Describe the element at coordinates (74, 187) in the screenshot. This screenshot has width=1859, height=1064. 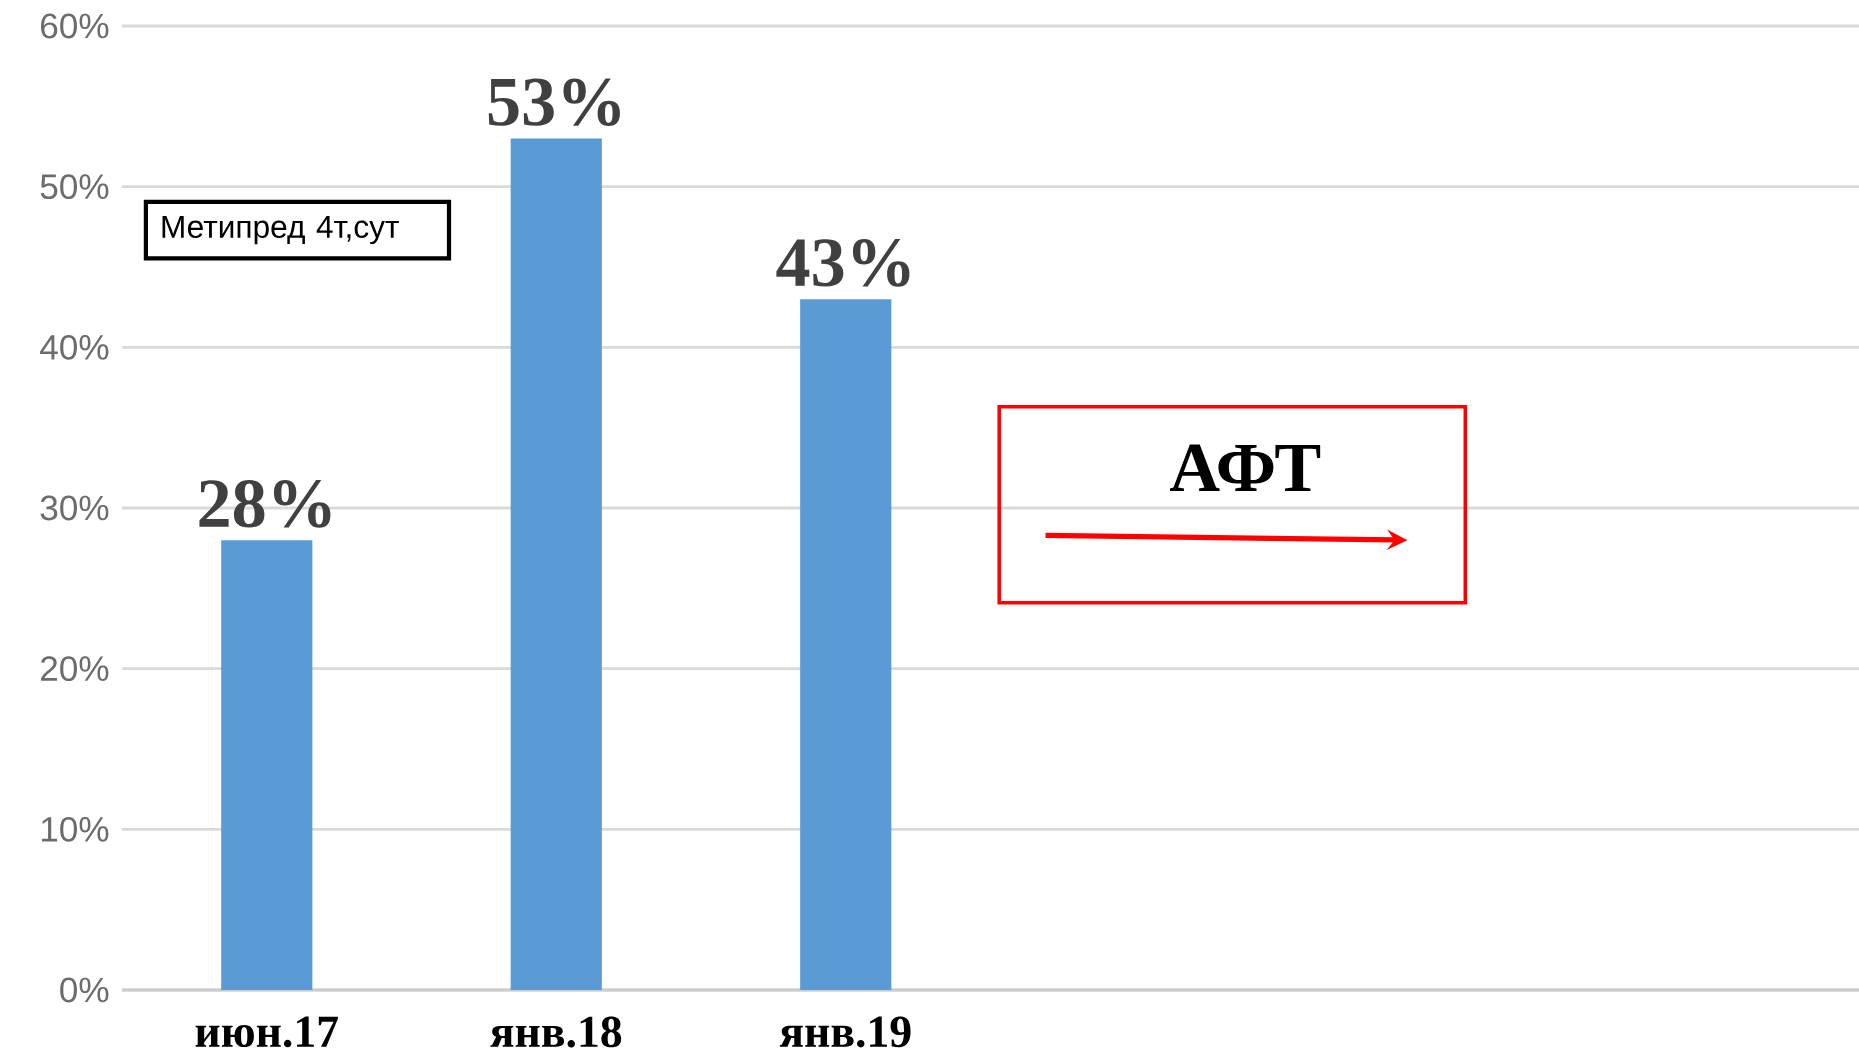
I see `y-tick-label: 50%` at that location.